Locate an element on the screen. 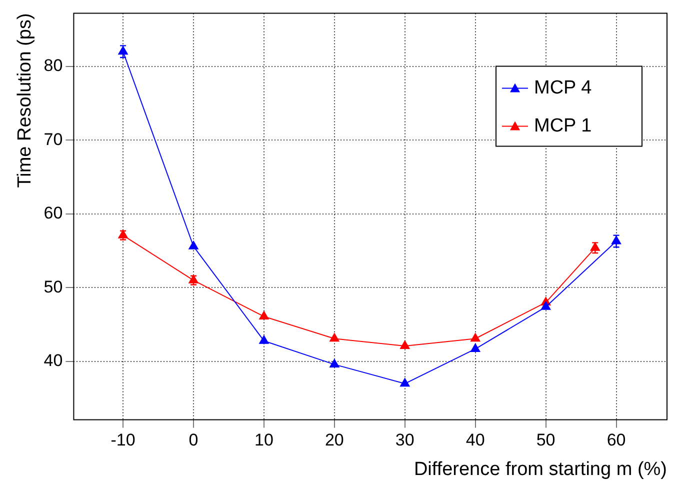 Image resolution: width=673 pixels, height=489 pixels. y-tick-label: 70 is located at coordinates (53, 139).